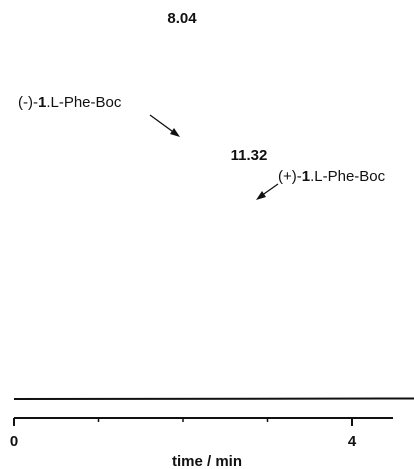  What do you see at coordinates (352, 441) in the screenshot?
I see `x-tick-label: 4` at bounding box center [352, 441].